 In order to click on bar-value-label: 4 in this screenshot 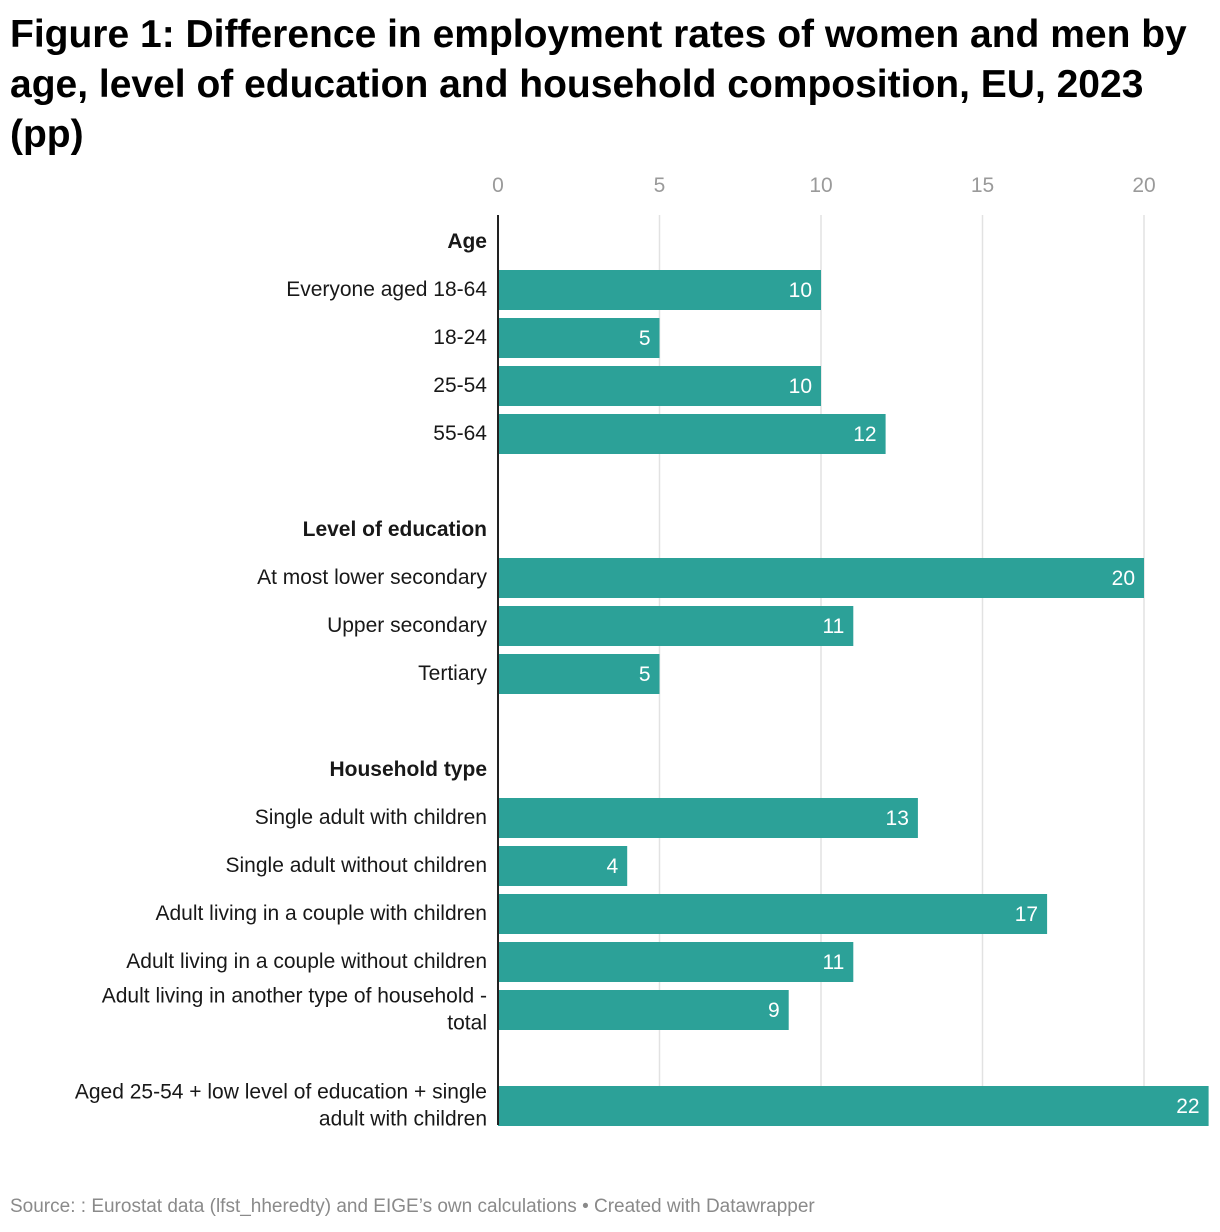, I will do `click(613, 866)`.